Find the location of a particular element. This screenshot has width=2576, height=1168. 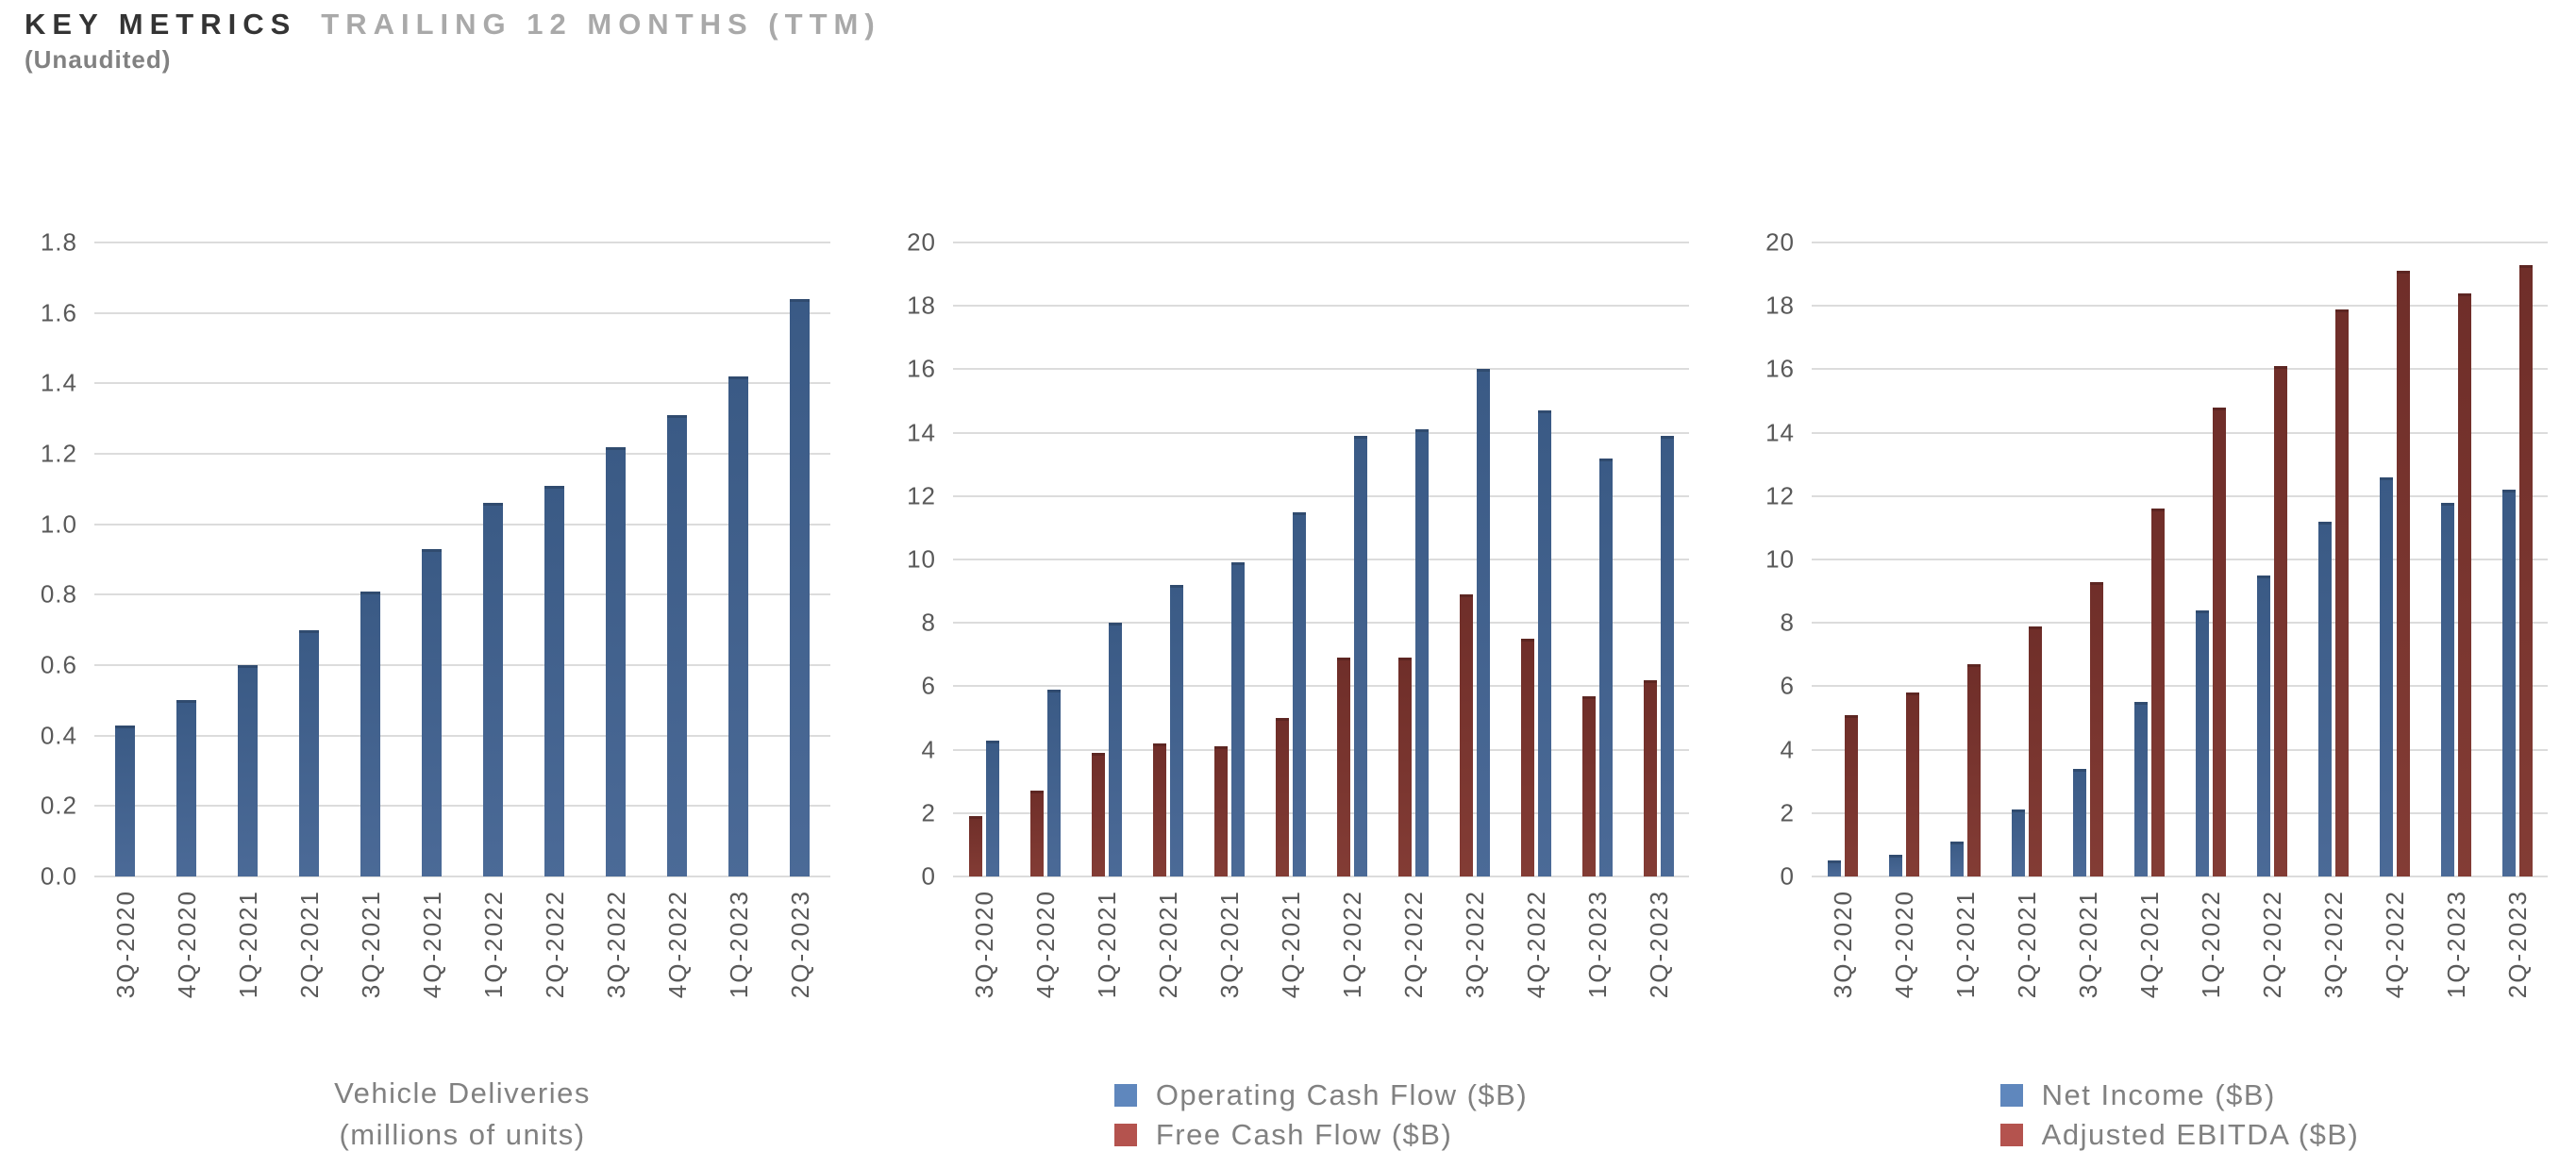

legend-row: Operating Cash Flow ($B) is located at coordinates (1321, 1094).